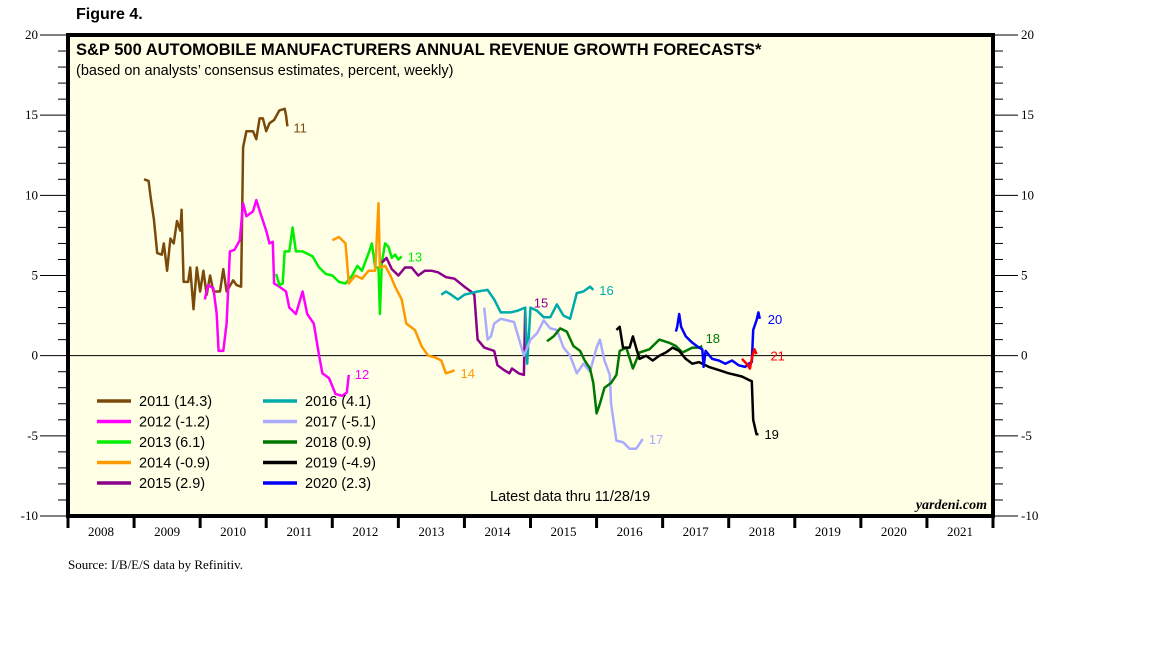  I want to click on legend-label: 2020 (2.3), so click(338, 484).